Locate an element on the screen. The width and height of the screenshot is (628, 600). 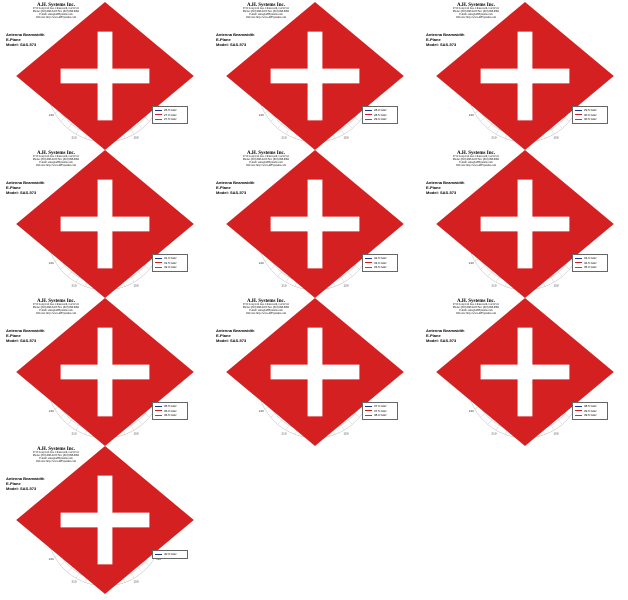
legend-entry: 32.0 GHz is located at coordinates (170, 267).